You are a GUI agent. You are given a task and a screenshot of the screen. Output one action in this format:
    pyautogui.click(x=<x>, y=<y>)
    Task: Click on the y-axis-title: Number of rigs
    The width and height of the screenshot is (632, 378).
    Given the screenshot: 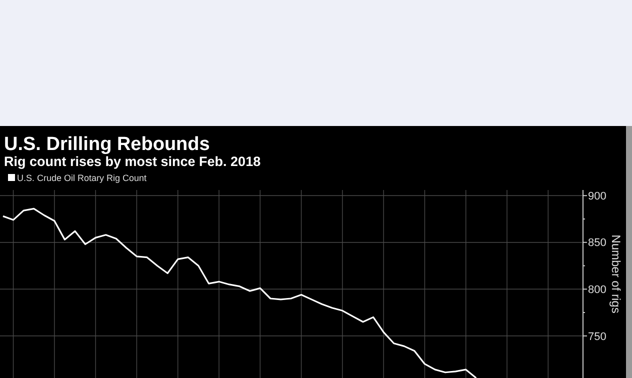 What is the action you would take?
    pyautogui.click(x=616, y=274)
    